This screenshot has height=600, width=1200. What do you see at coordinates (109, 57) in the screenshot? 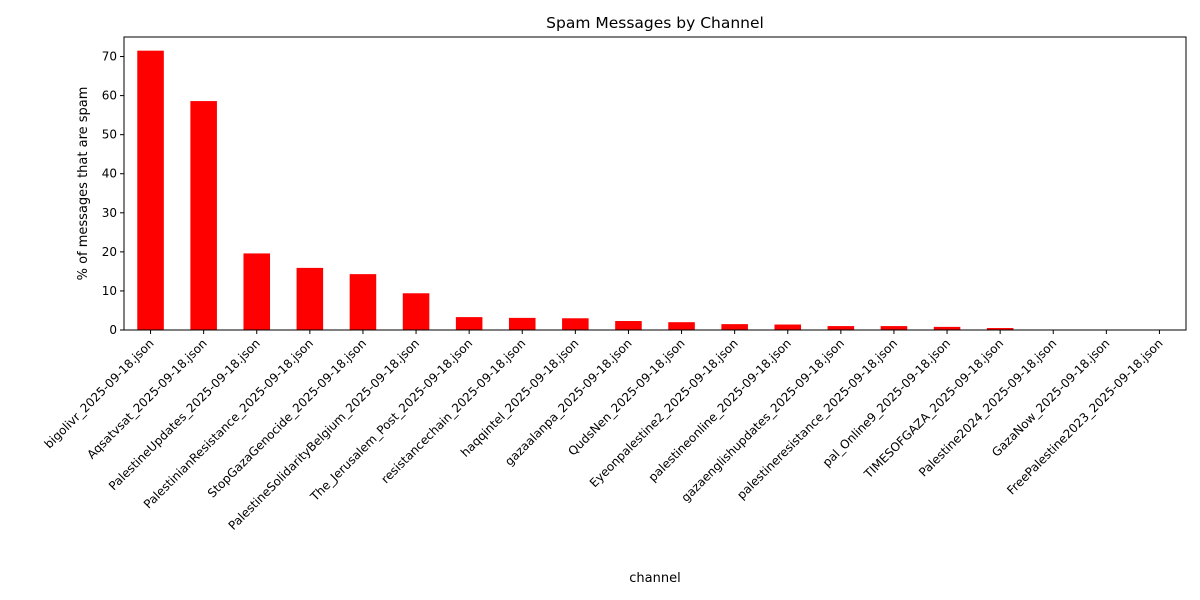
I see `y-tick-label: 70` at bounding box center [109, 57].